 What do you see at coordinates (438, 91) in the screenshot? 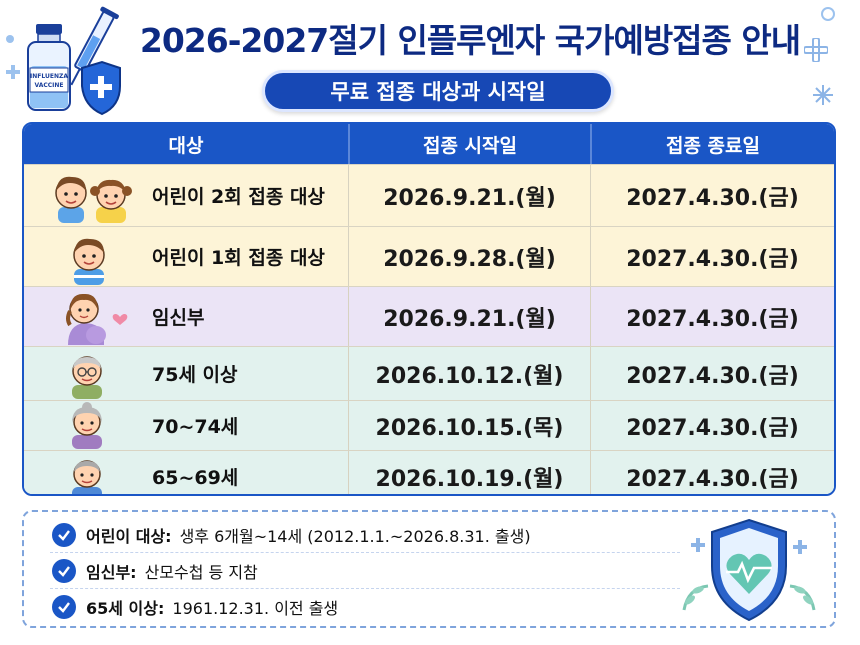
I see `subtitle-banner: 무료 접종 대상과 시작일` at bounding box center [438, 91].